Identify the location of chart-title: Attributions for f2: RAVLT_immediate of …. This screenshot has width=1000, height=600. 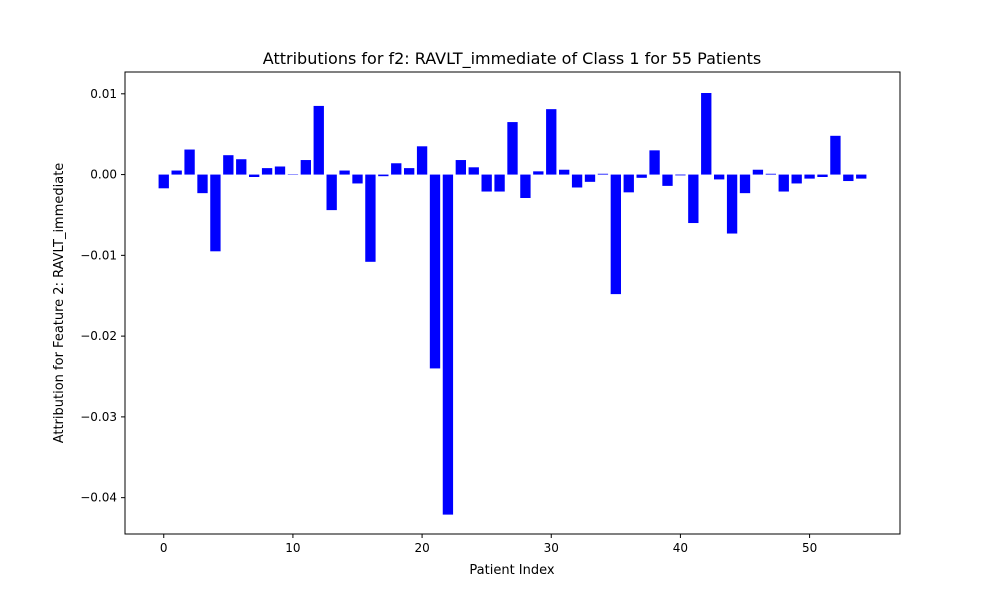
(512, 59).